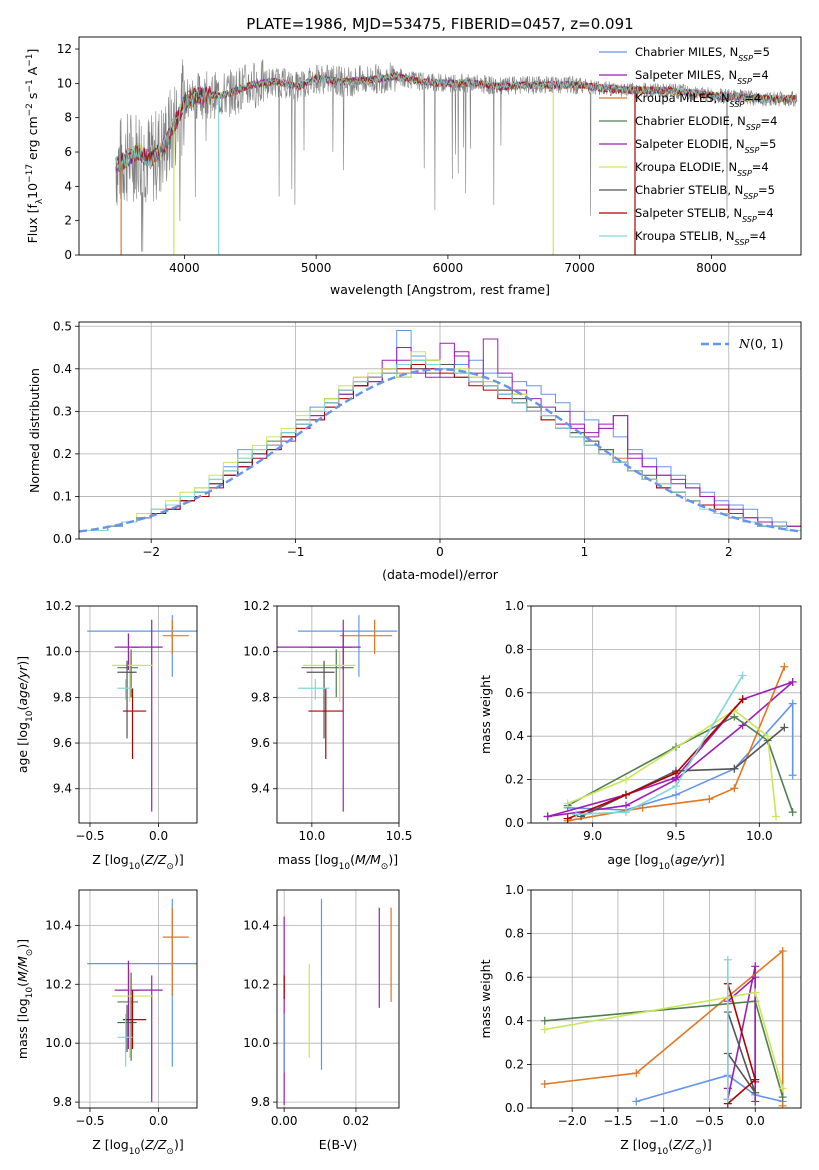 This screenshot has width=819, height=1170. Describe the element at coordinates (22, 708) in the screenshot. I see `y-axis-label-part: (` at that location.